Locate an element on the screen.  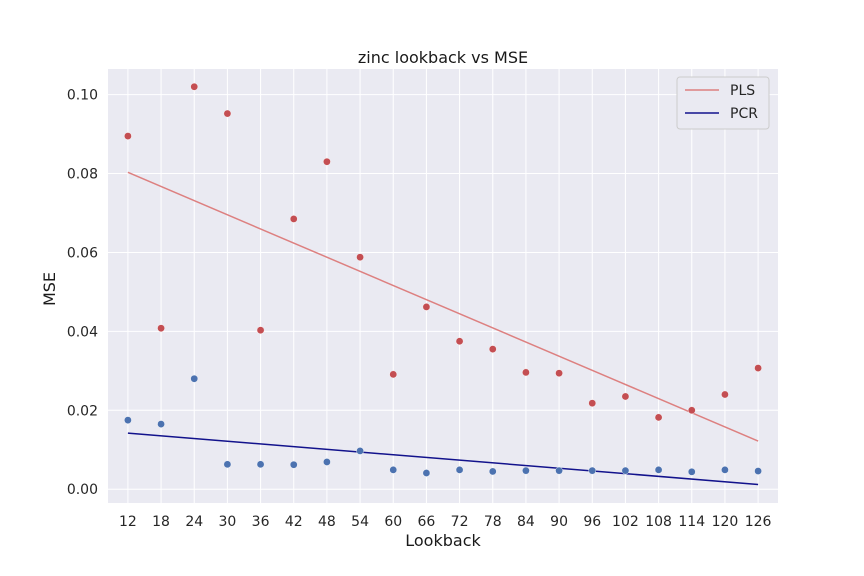
x-axis-label: Lookback is located at coordinates (443, 540).